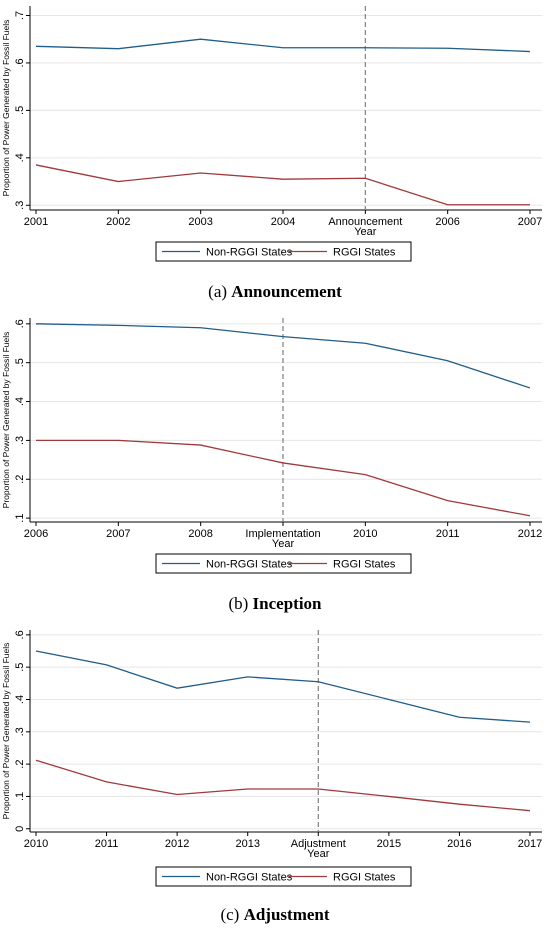 Image resolution: width=550 pixels, height=932 pixels. What do you see at coordinates (389, 844) in the screenshot?
I see `x-tick-label: 2015` at bounding box center [389, 844].